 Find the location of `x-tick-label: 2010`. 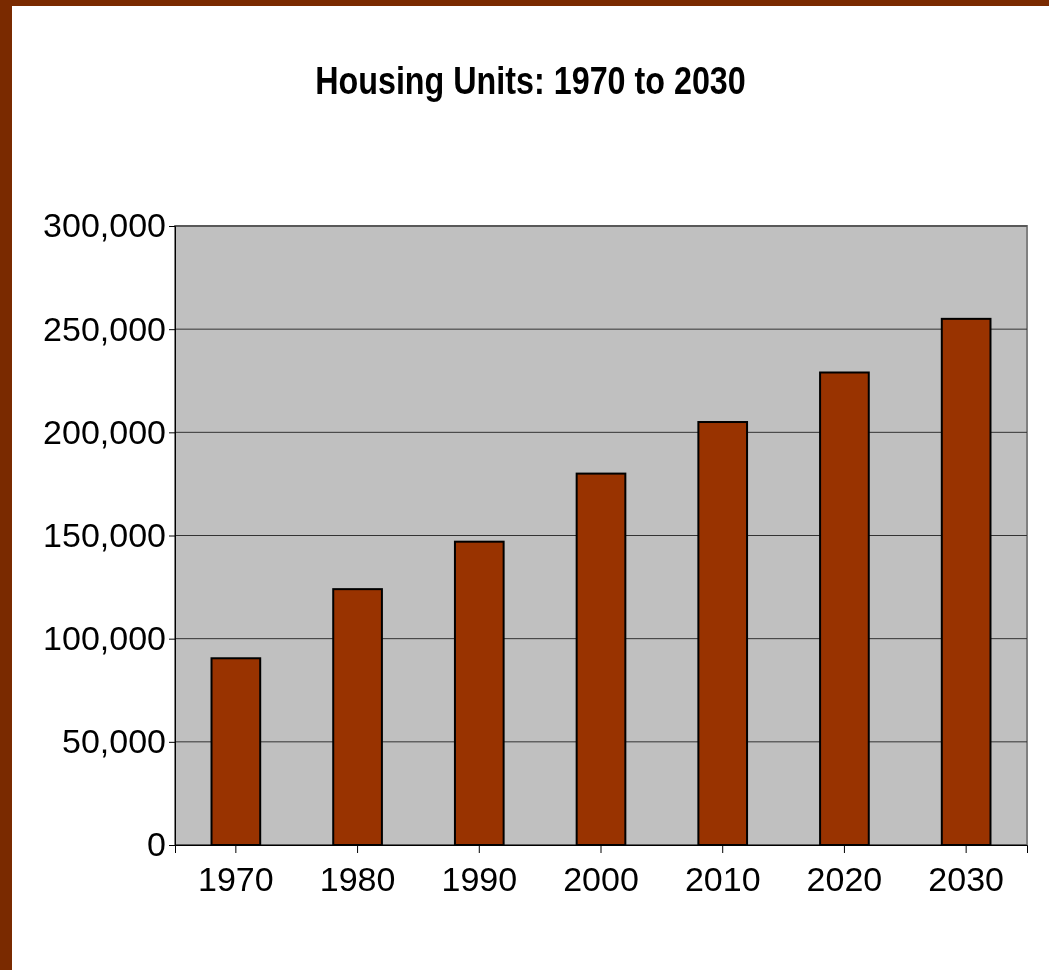

x-tick-label: 2010 is located at coordinates (722, 879).